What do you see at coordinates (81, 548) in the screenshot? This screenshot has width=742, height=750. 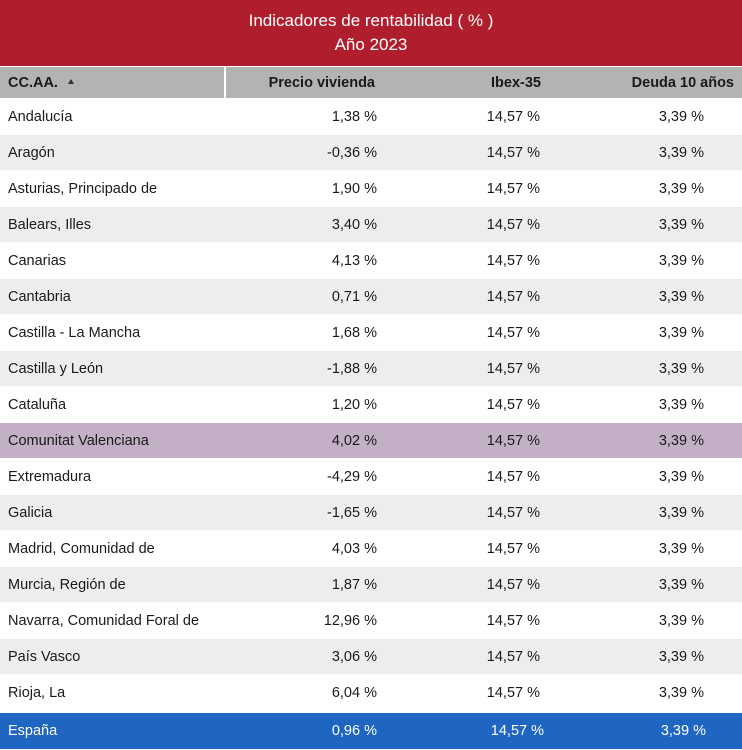 I see `cell-region: Madrid, Comunidad de` at bounding box center [81, 548].